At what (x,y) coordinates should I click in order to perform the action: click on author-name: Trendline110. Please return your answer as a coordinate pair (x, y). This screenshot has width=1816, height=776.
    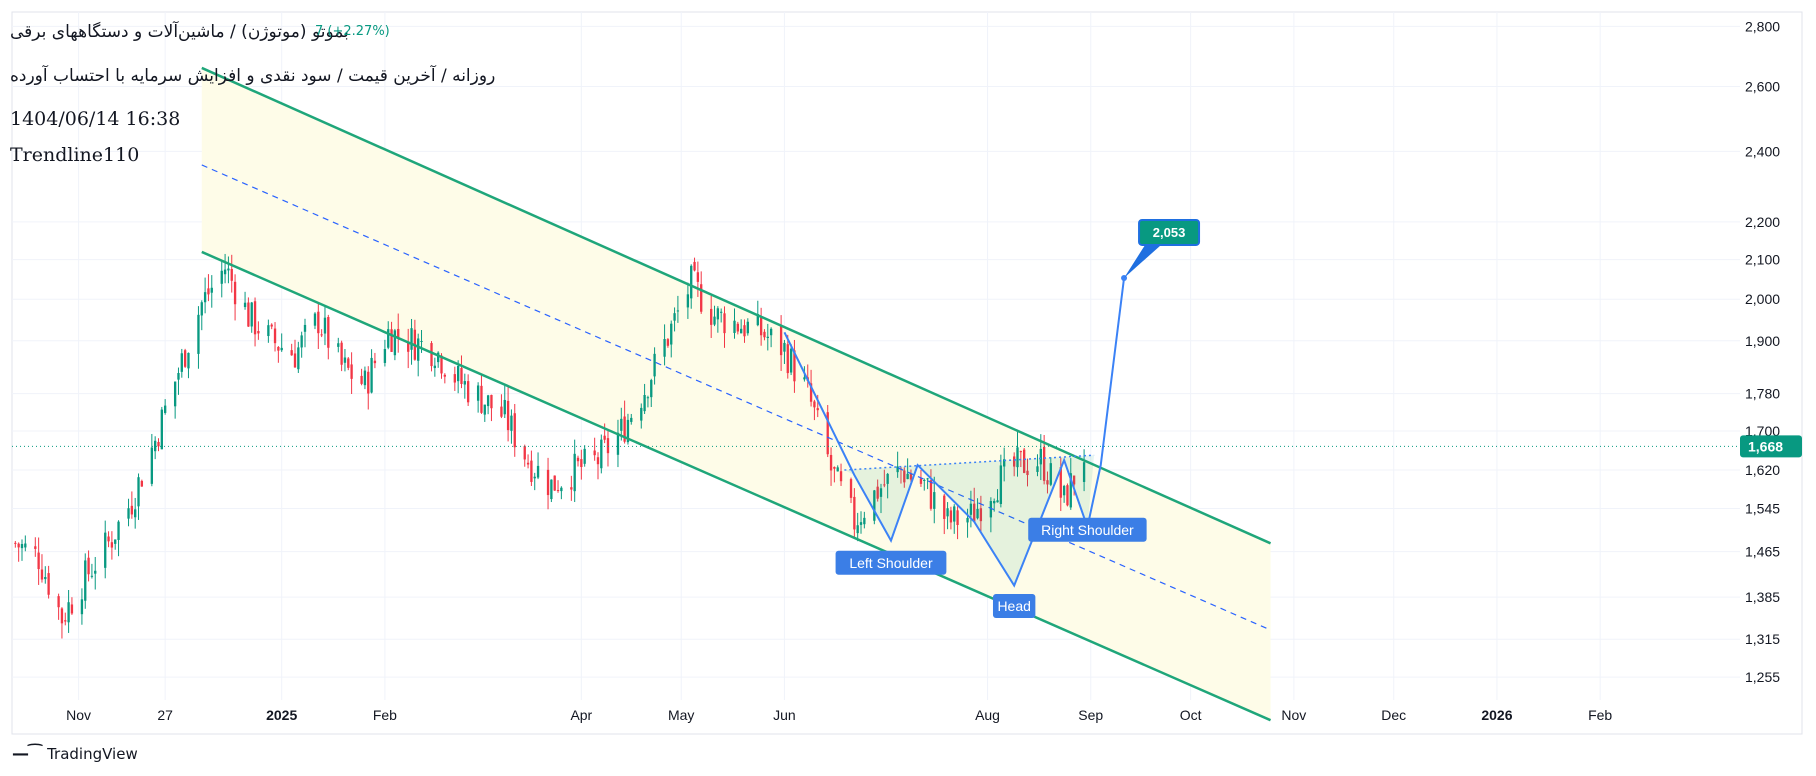
    Looking at the image, I should click on (75, 155).